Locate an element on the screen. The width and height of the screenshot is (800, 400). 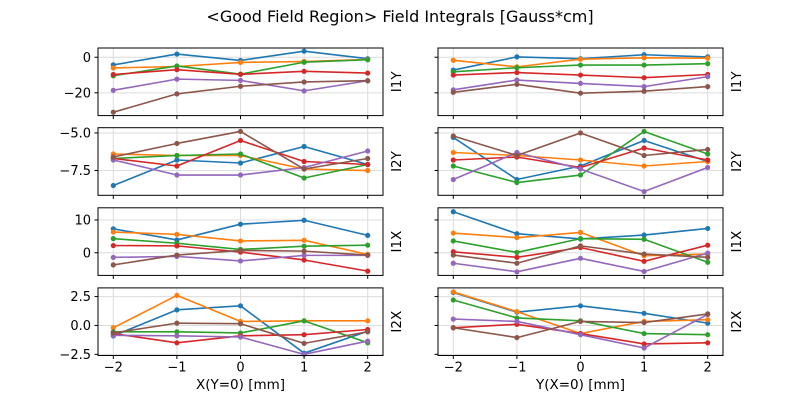
subplot-I1X-left: 10 0 I1X is located at coordinates (239, 243).